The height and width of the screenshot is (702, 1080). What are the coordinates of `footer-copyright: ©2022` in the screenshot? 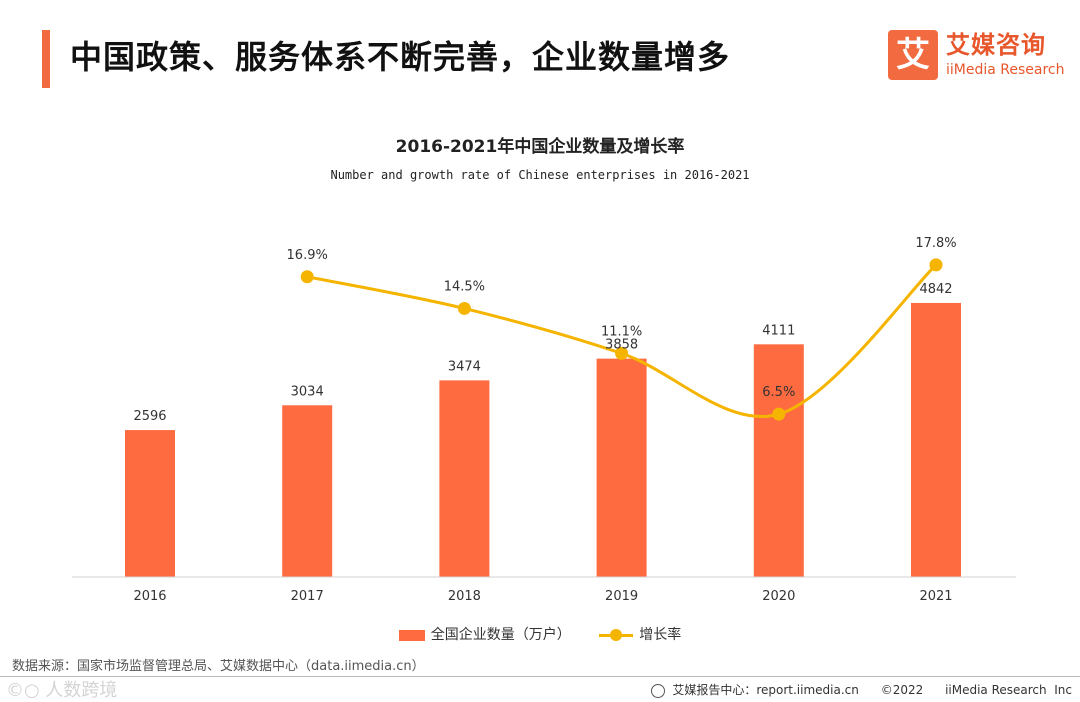 It's located at (902, 690).